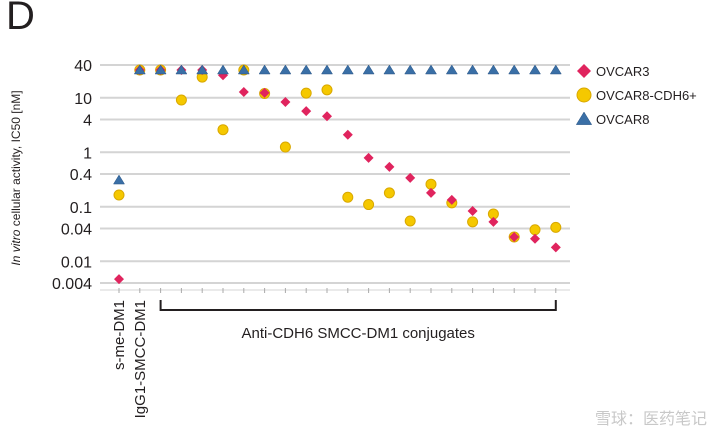 The image size is (721, 439). I want to click on y-tick-label: 0.1, so click(81, 208).